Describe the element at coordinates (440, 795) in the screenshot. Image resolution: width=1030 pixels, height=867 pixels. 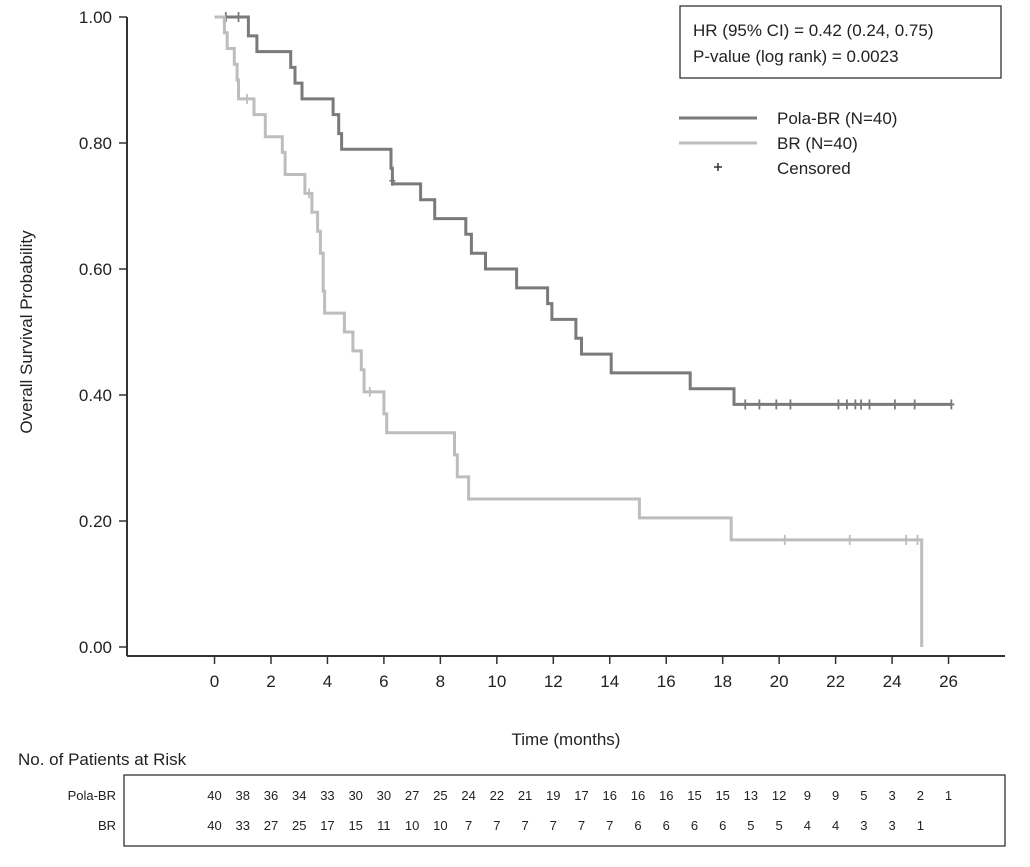
I see `at-risk-value-pola-br-8: 25` at that location.